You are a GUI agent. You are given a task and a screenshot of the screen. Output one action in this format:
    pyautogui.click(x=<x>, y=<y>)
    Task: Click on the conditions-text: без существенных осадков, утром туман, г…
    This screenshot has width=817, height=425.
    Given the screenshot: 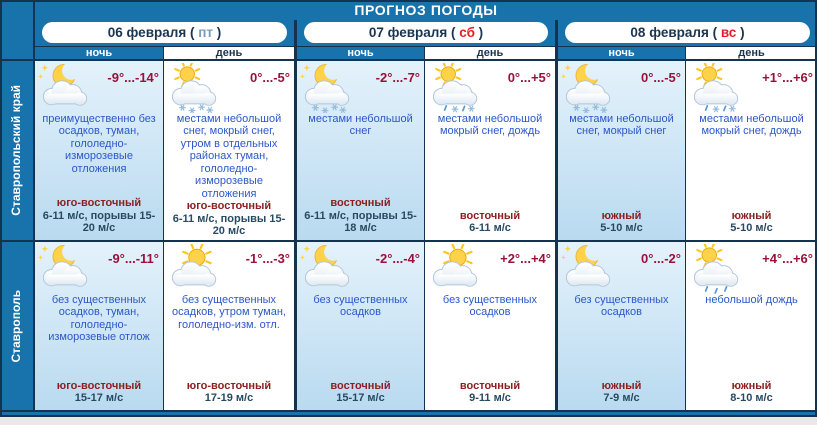 What is the action you would take?
    pyautogui.click(x=229, y=312)
    